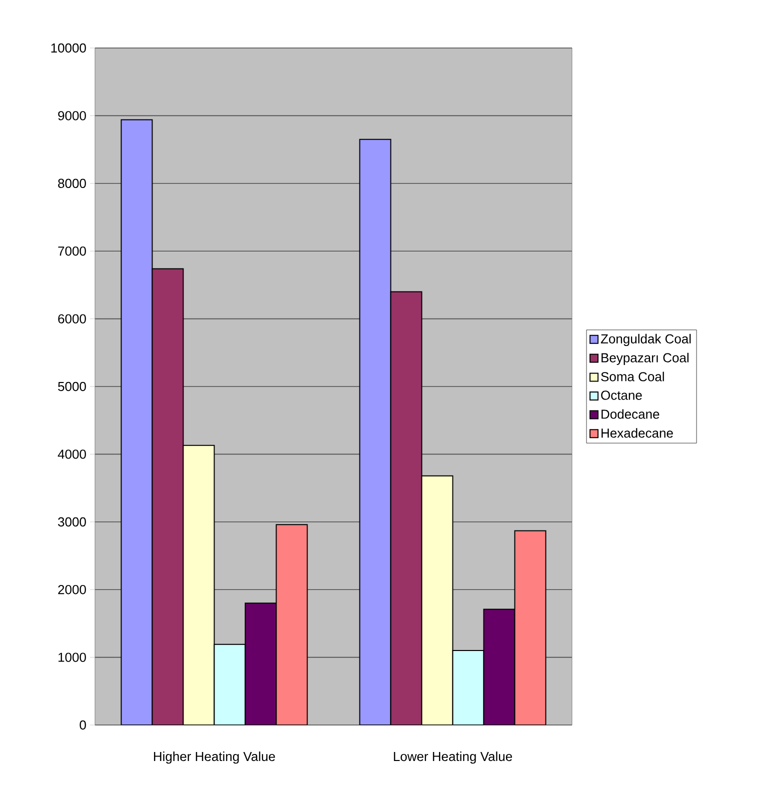  Describe the element at coordinates (72, 251) in the screenshot. I see `y-tick-label: 7000` at that location.